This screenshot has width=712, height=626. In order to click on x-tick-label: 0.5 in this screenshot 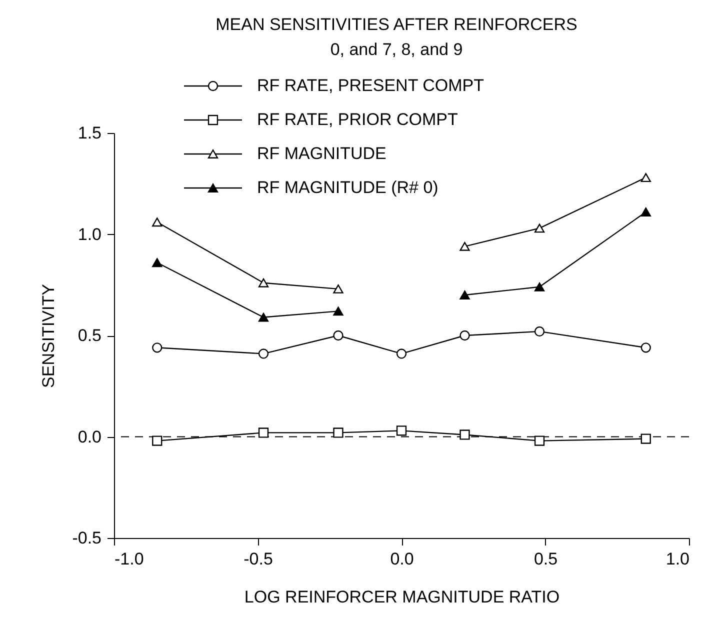, I will do `click(546, 559)`.